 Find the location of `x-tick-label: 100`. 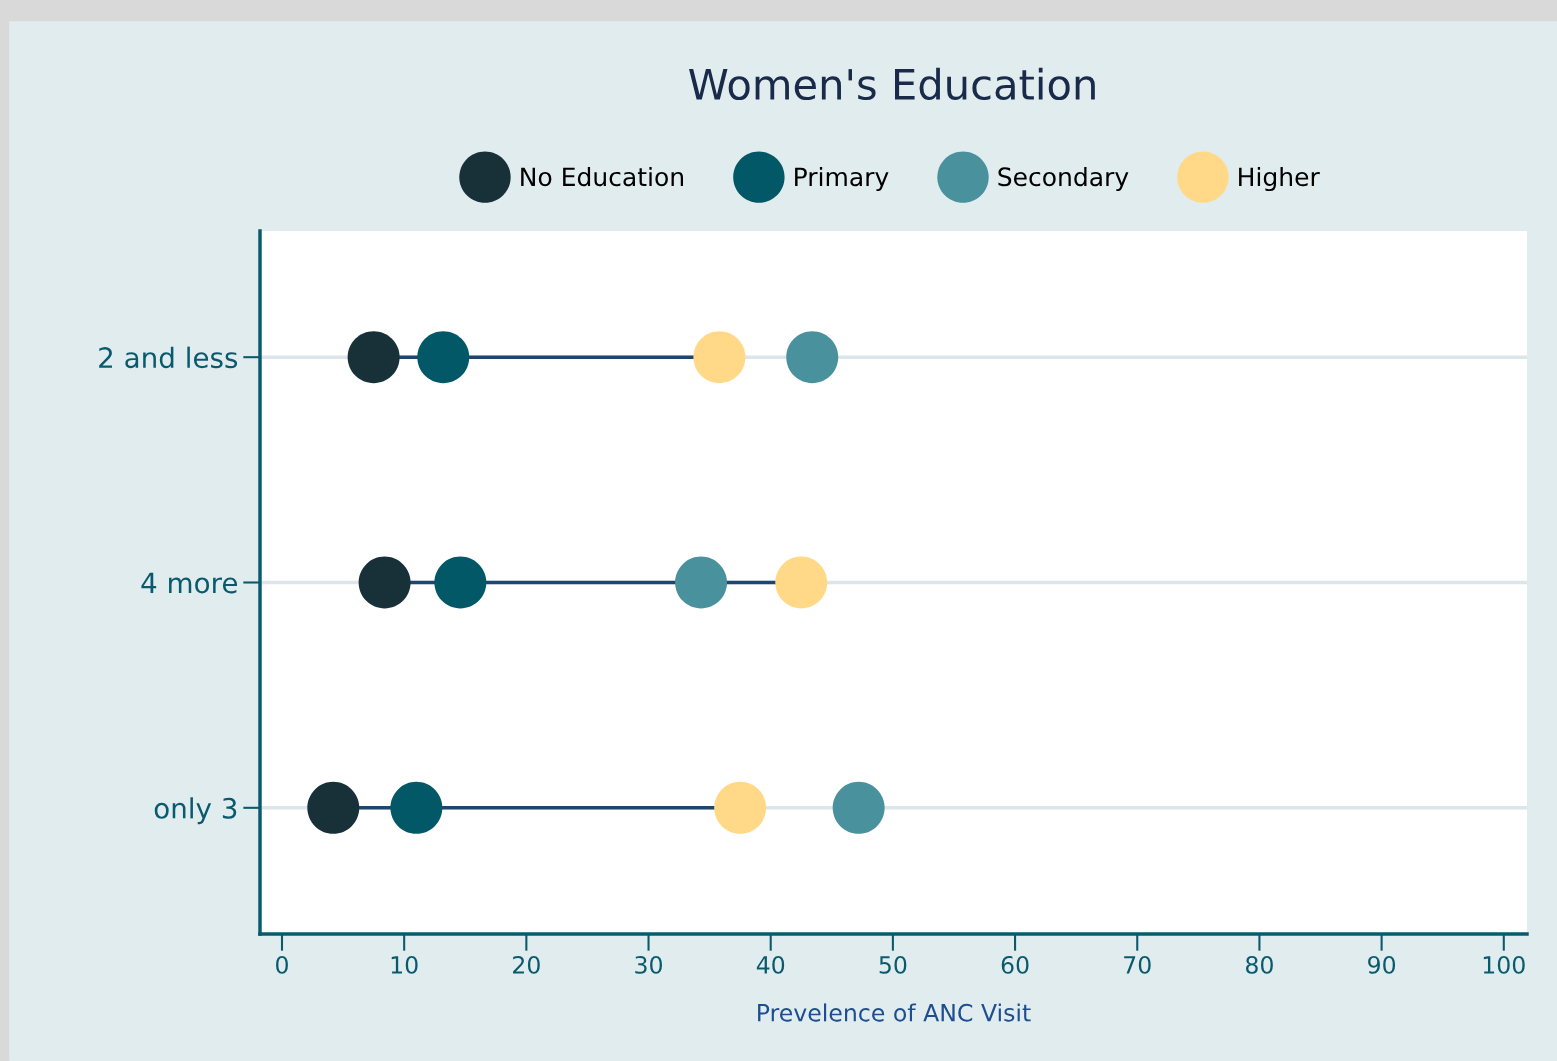

x-tick-label: 100 is located at coordinates (1504, 964).